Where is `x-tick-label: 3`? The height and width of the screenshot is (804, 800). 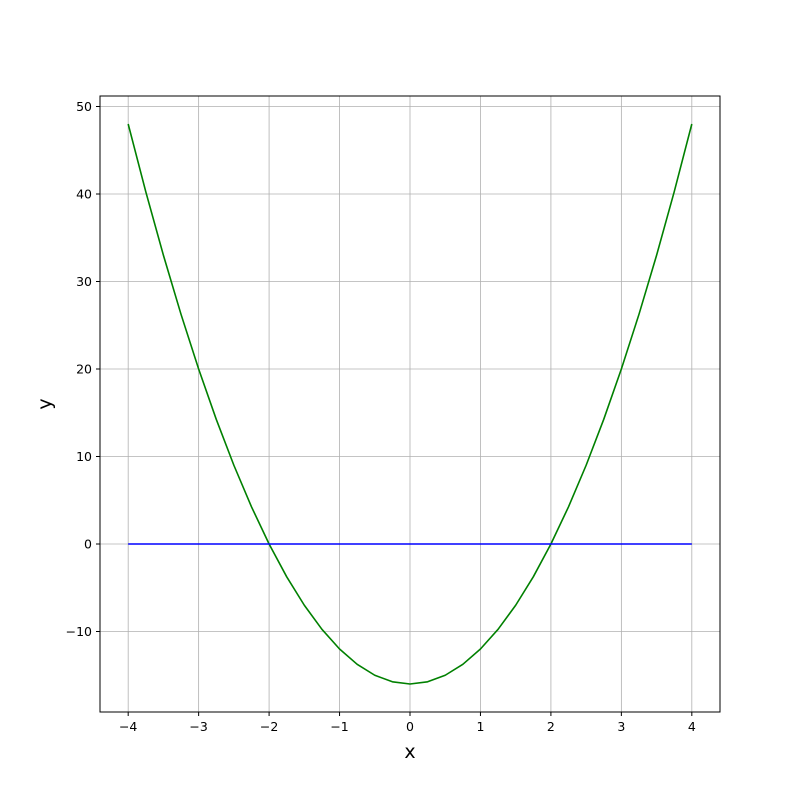
x-tick-label: 3 is located at coordinates (621, 726).